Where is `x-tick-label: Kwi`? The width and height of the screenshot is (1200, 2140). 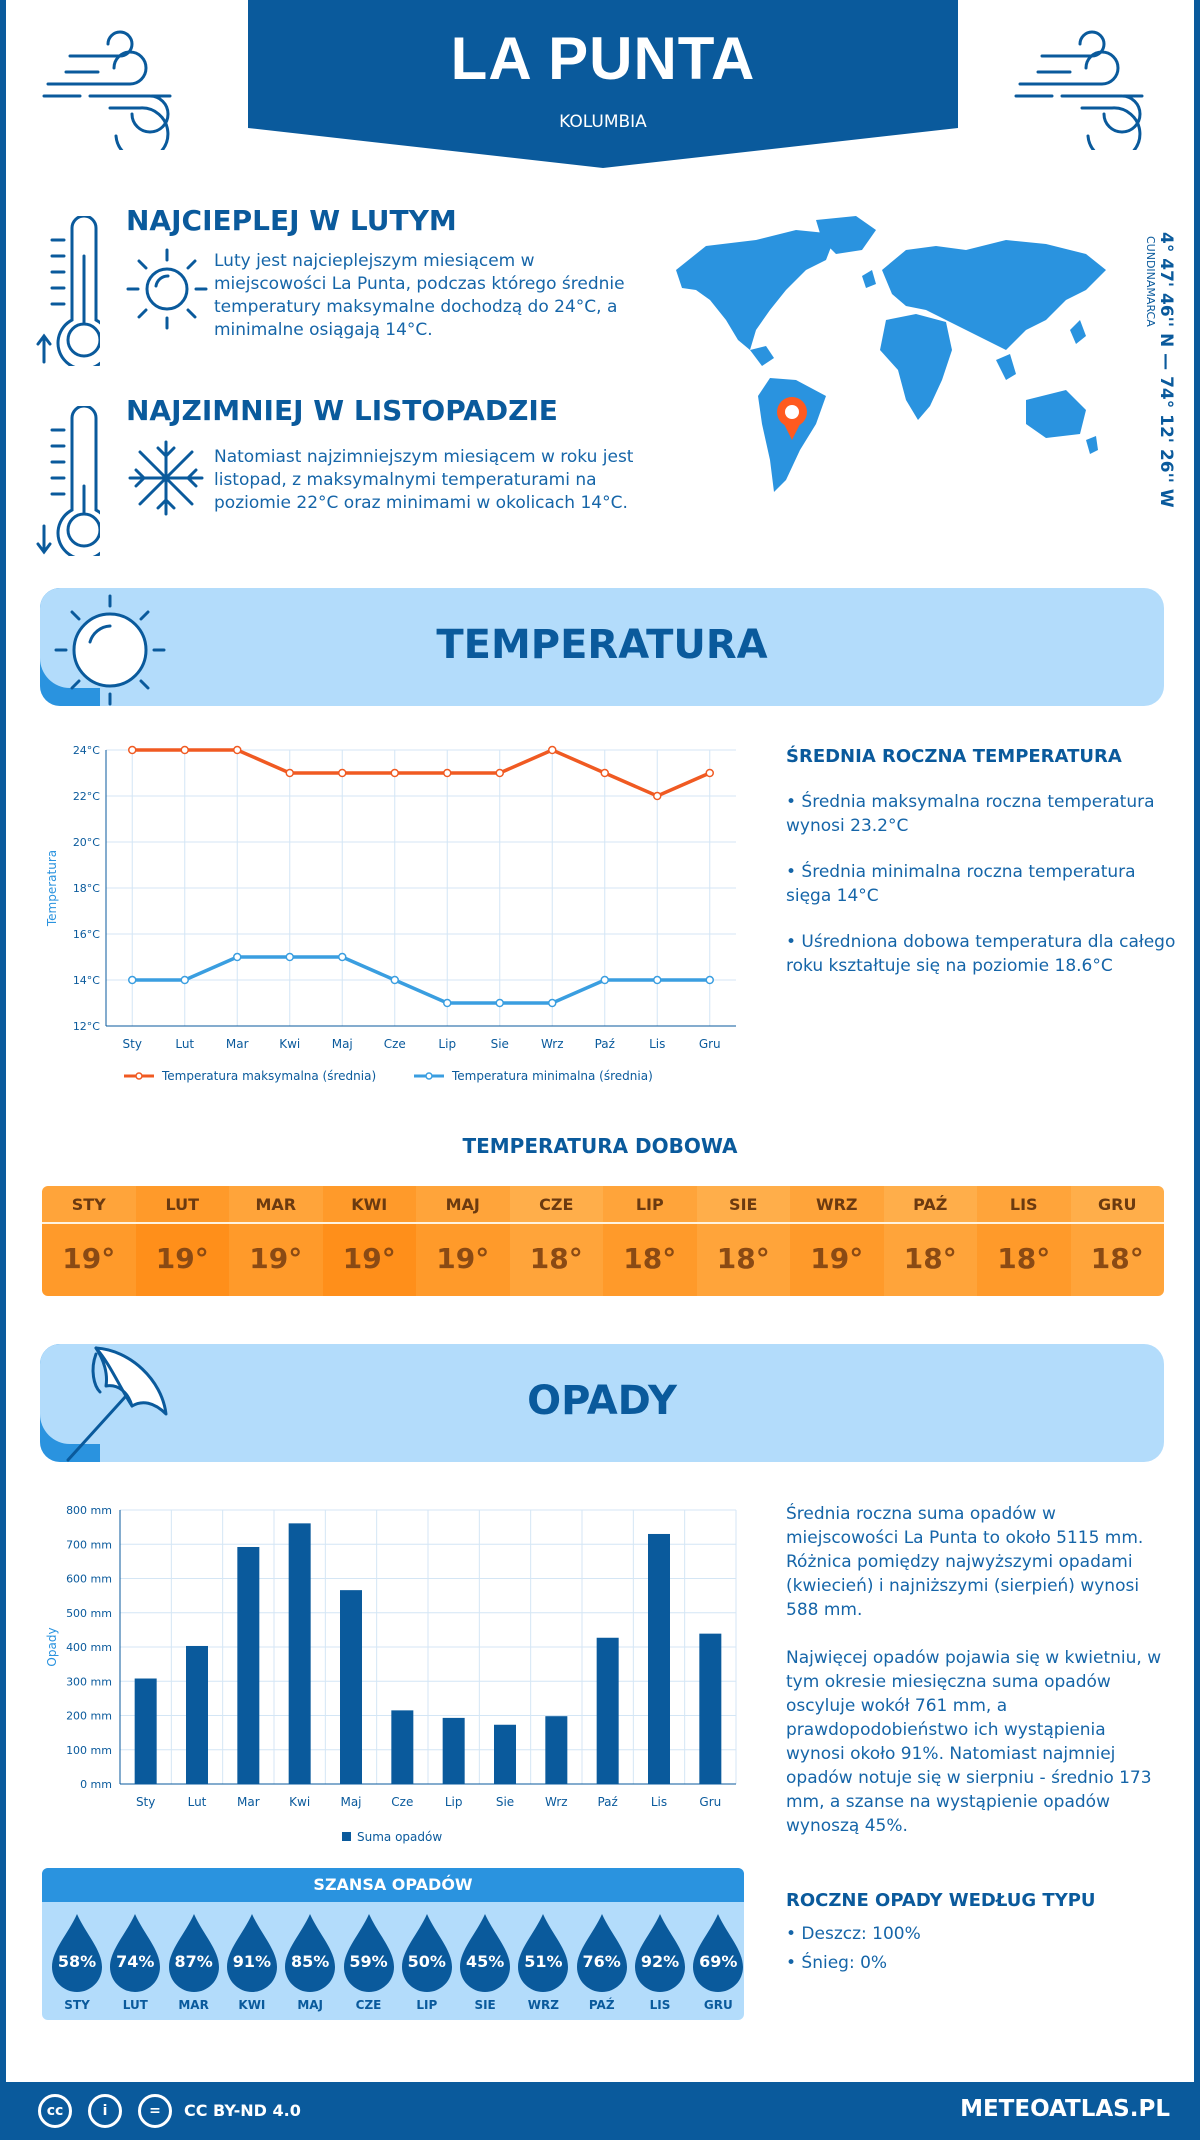
x-tick-label: Kwi is located at coordinates (299, 1802).